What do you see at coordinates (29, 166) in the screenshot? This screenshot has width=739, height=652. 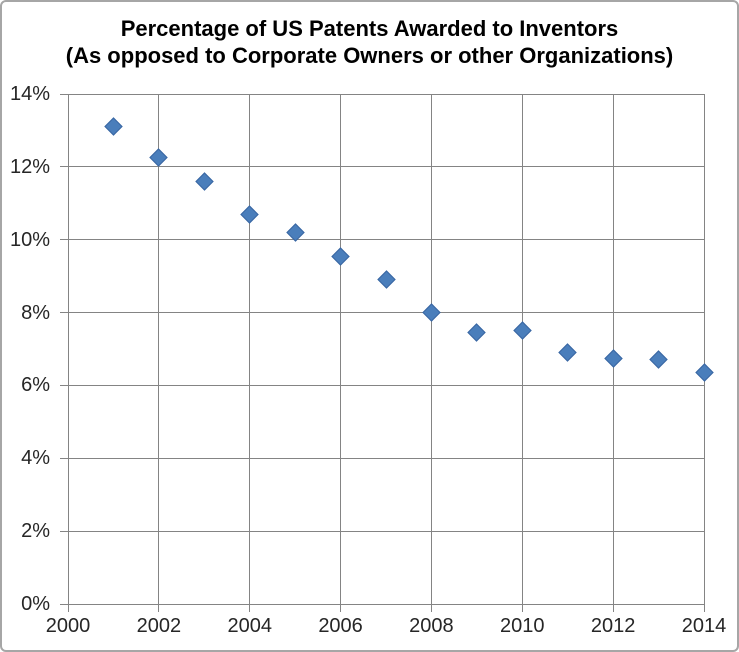 I see `y-axis-tick-label: 12%` at bounding box center [29, 166].